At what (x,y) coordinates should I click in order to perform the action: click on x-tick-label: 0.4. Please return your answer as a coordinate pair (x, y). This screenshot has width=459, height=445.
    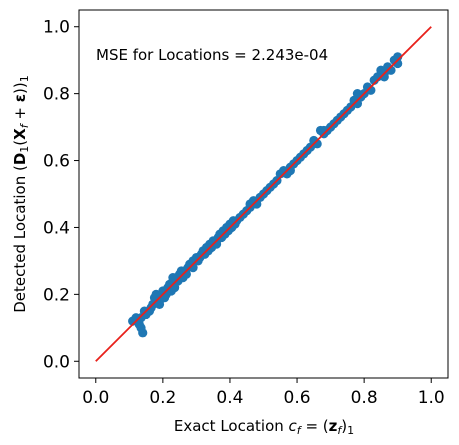
    Looking at the image, I should click on (229, 398).